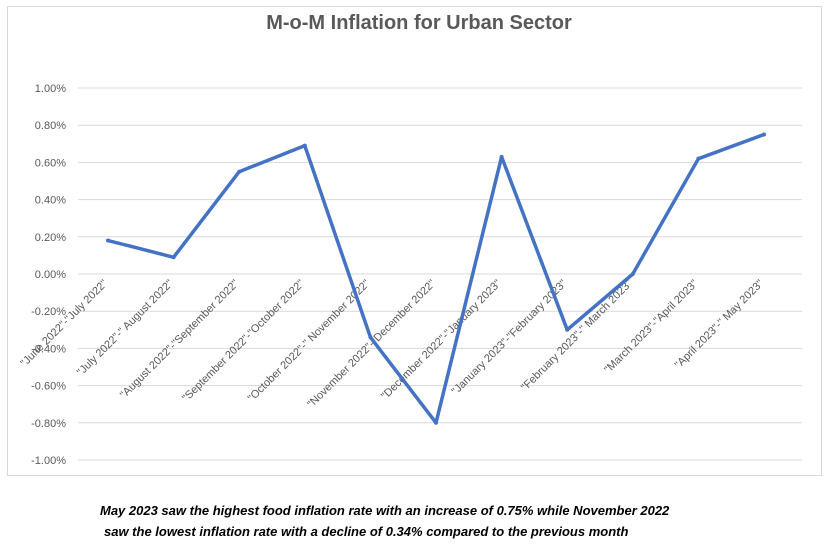 The height and width of the screenshot is (550, 838). What do you see at coordinates (50, 89) in the screenshot?
I see `y-tick-label: 1.00%` at bounding box center [50, 89].